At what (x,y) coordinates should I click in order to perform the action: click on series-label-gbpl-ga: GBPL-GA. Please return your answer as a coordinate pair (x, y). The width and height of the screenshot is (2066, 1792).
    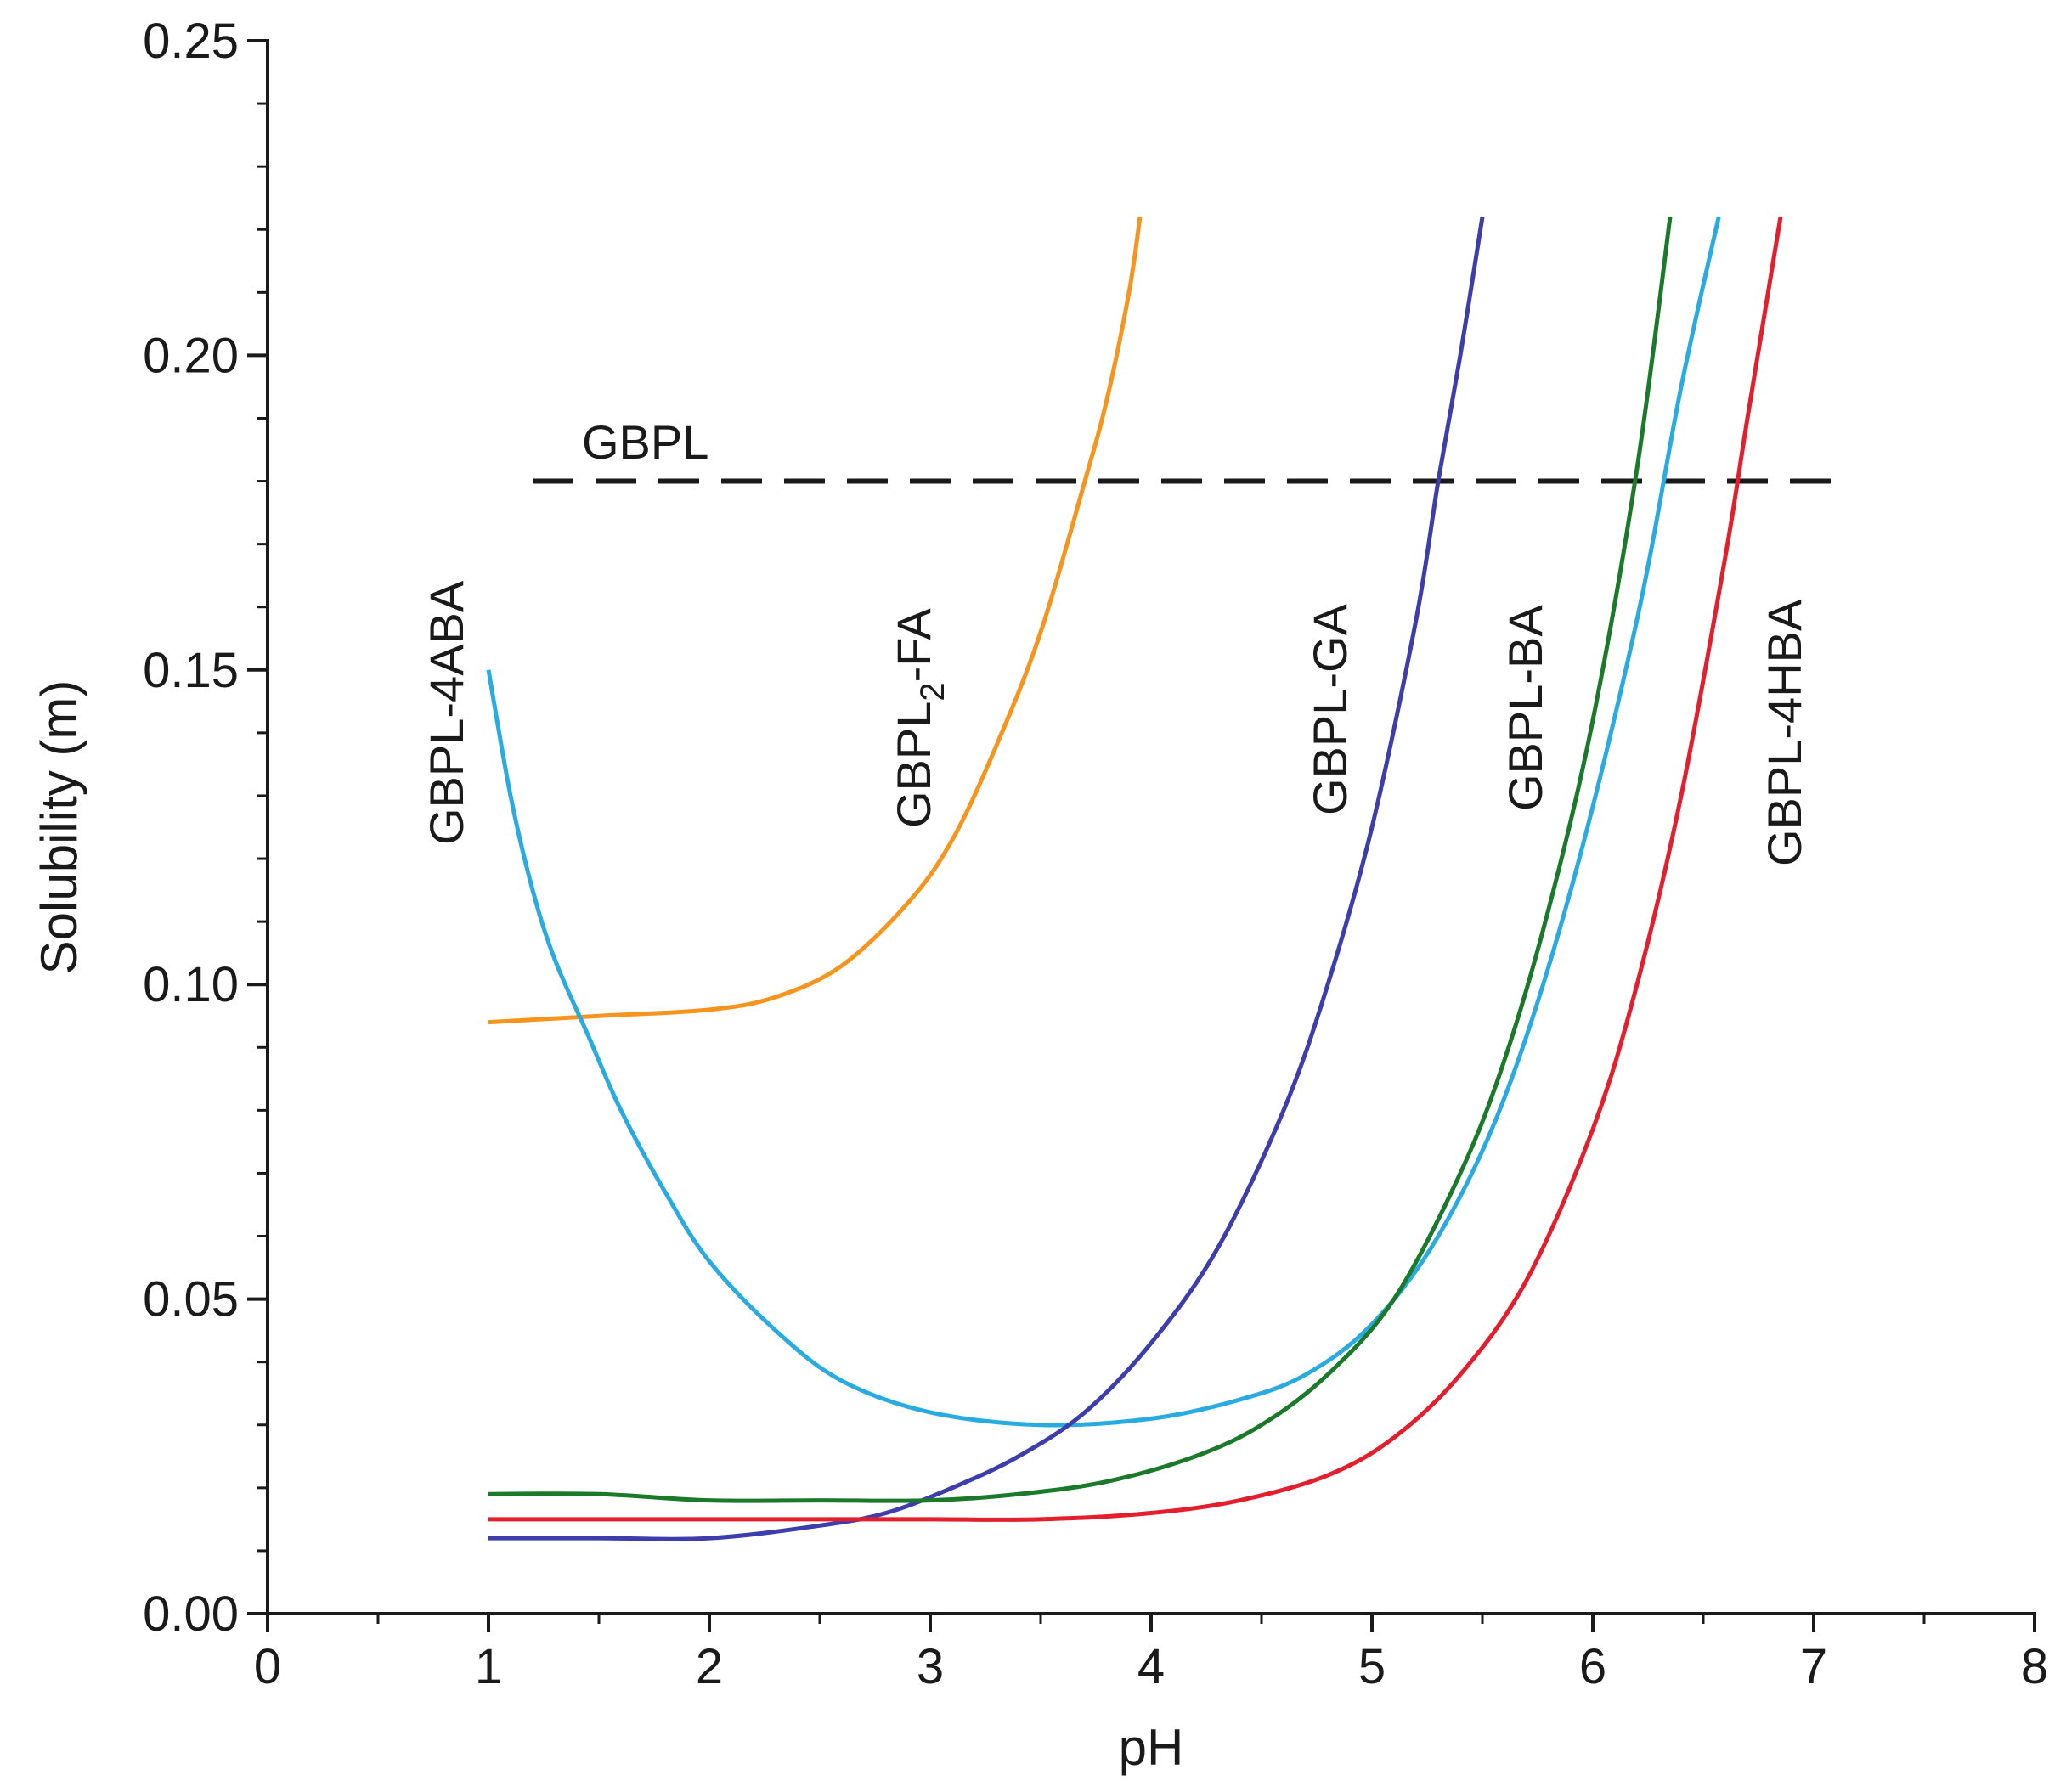
    Looking at the image, I should click on (1330, 709).